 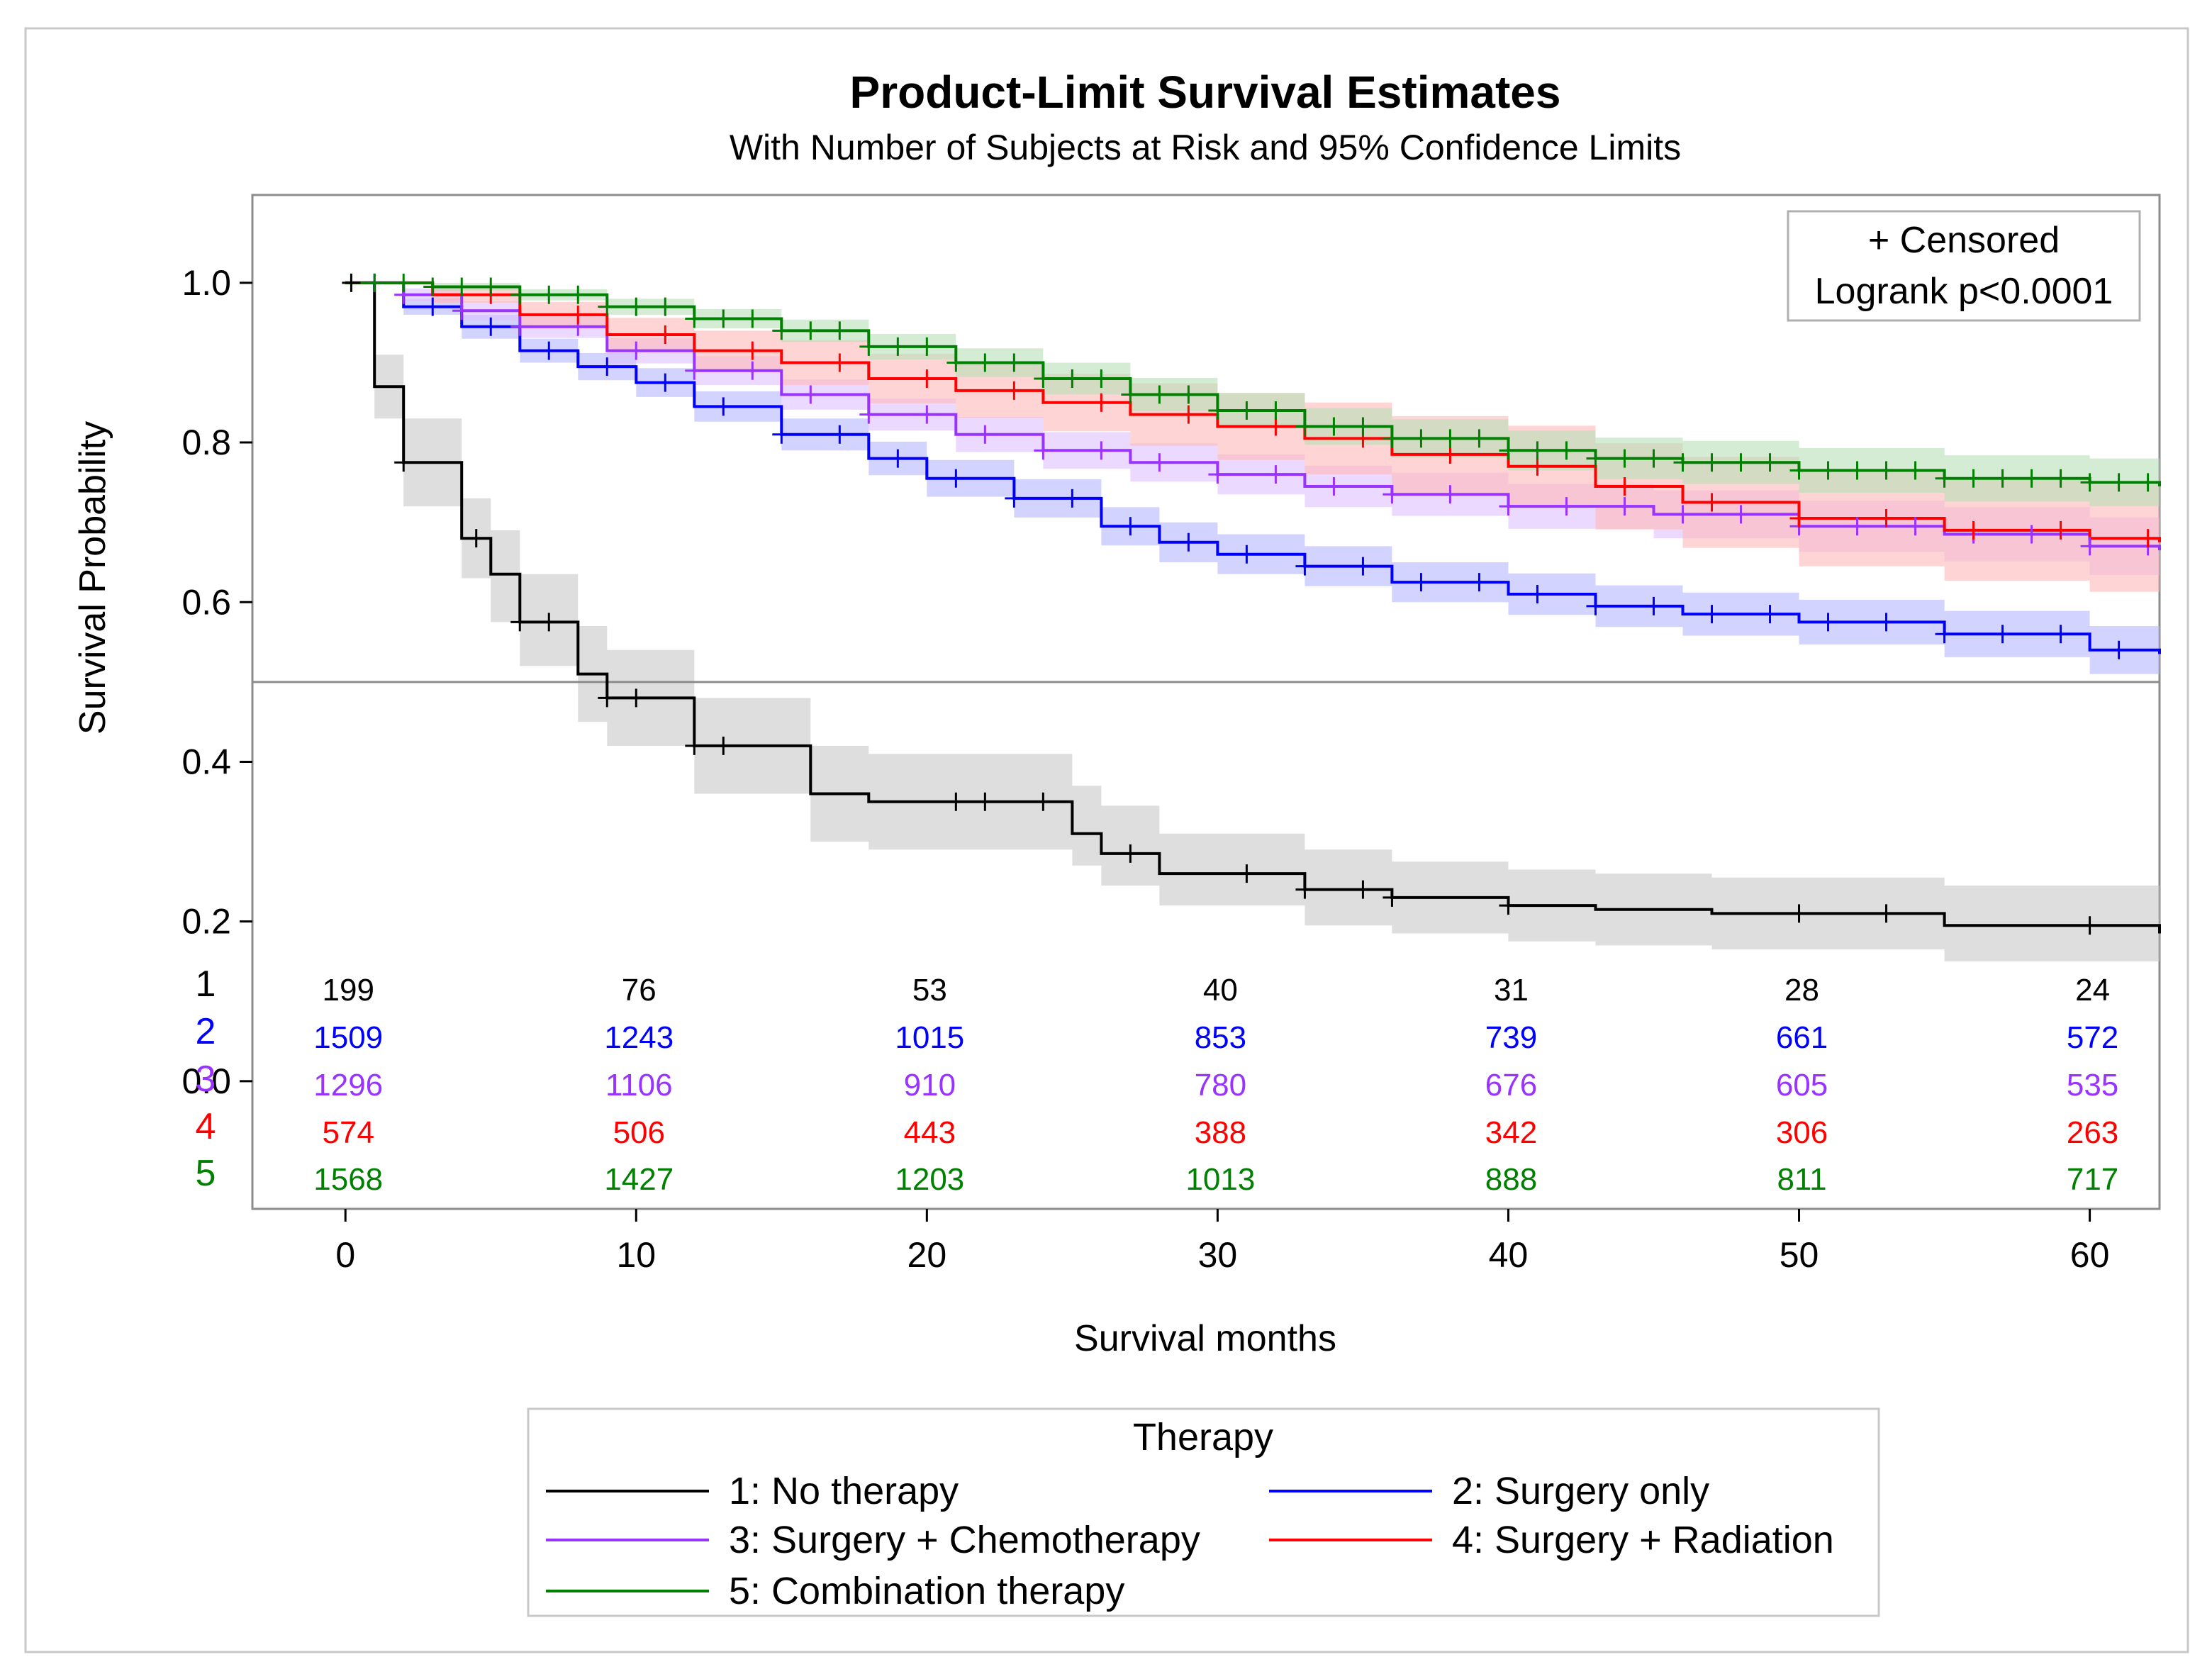 I want to click on x-axis-ticks: 0 10 20 30 40 50 60, so click(x=1222, y=1242).